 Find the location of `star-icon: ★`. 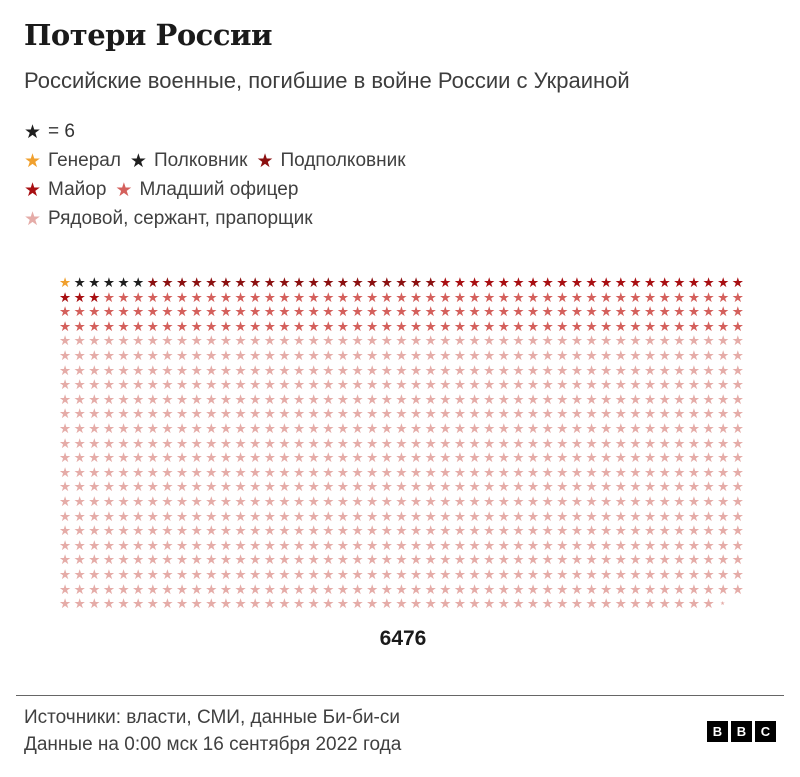

star-icon: ★ is located at coordinates (33, 218).